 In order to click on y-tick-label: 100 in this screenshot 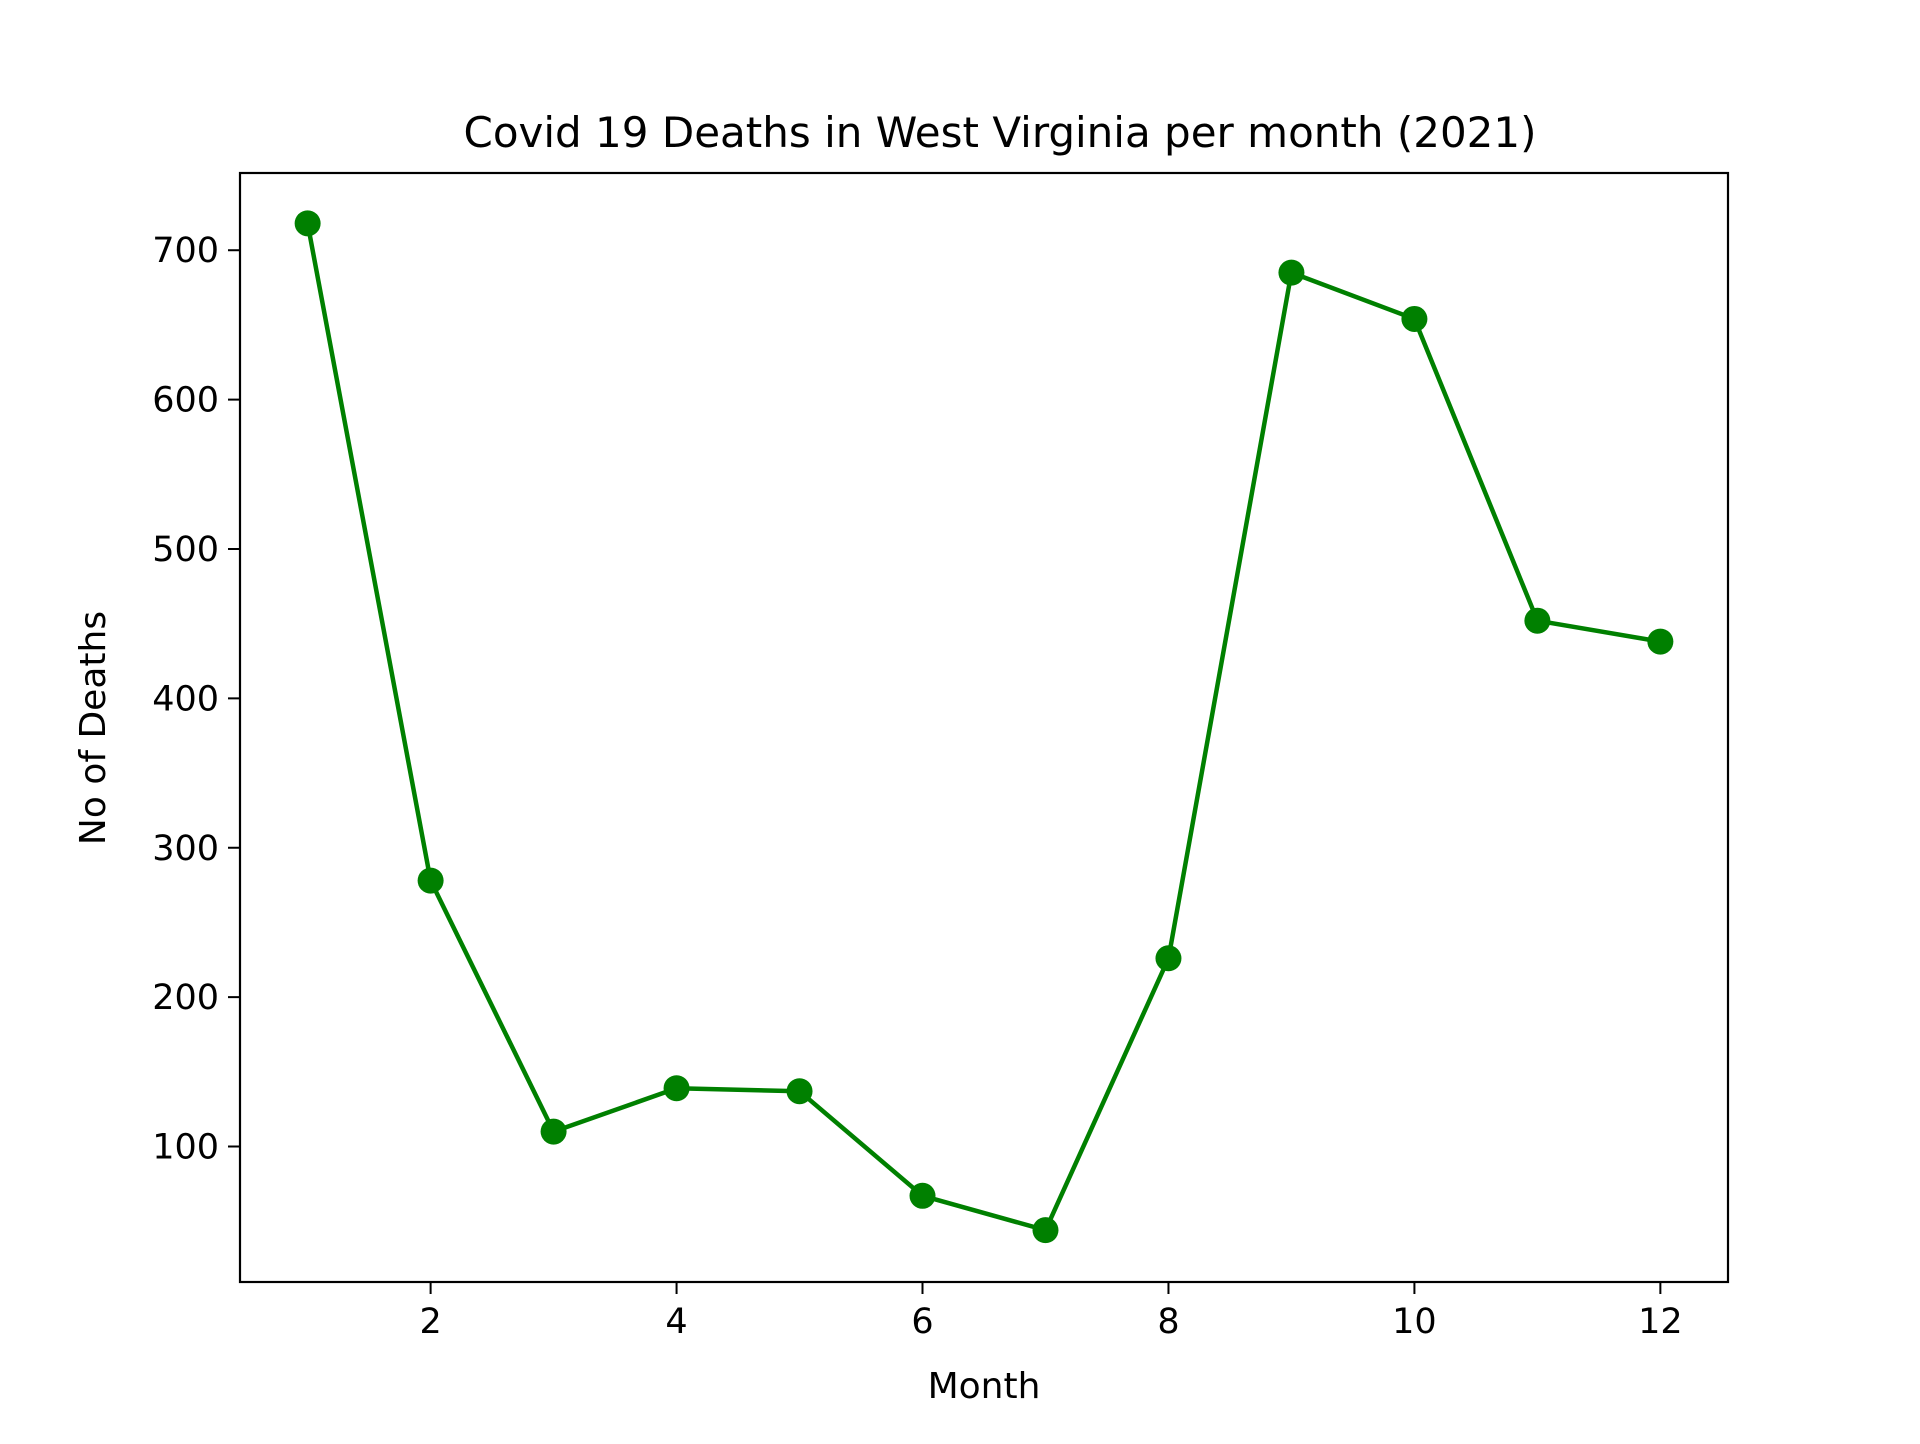, I will do `click(185, 1148)`.